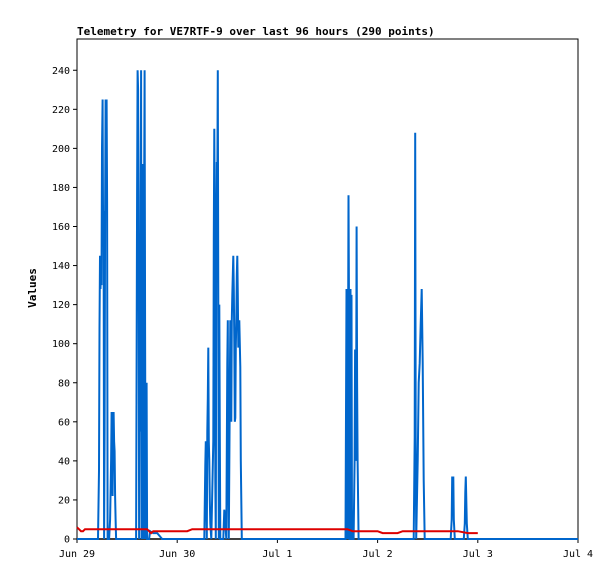  I want to click on x-tick-label: Jul 2, so click(378, 554).